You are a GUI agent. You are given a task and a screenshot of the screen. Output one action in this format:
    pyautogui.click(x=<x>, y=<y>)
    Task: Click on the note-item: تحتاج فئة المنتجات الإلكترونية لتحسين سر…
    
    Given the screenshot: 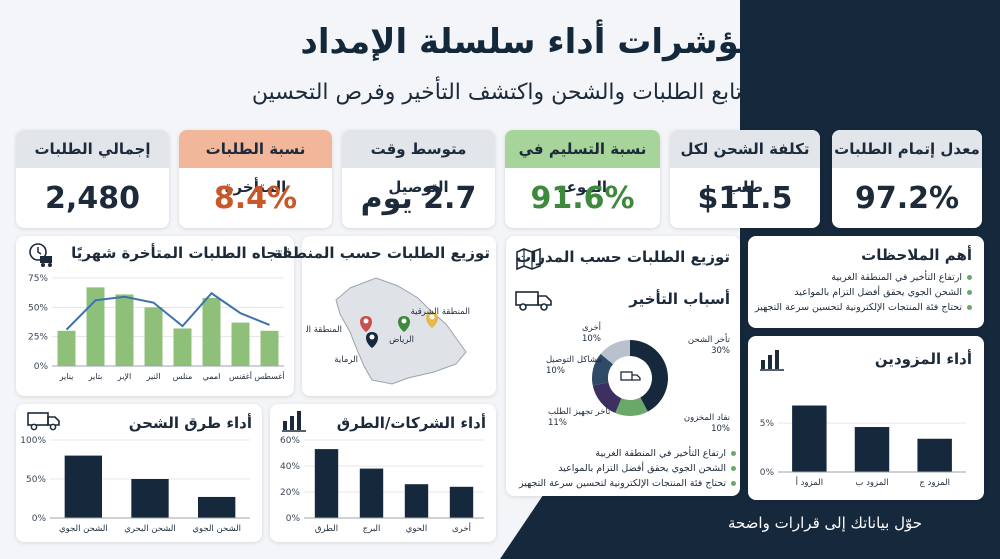 What is the action you would take?
    pyautogui.click(x=863, y=307)
    